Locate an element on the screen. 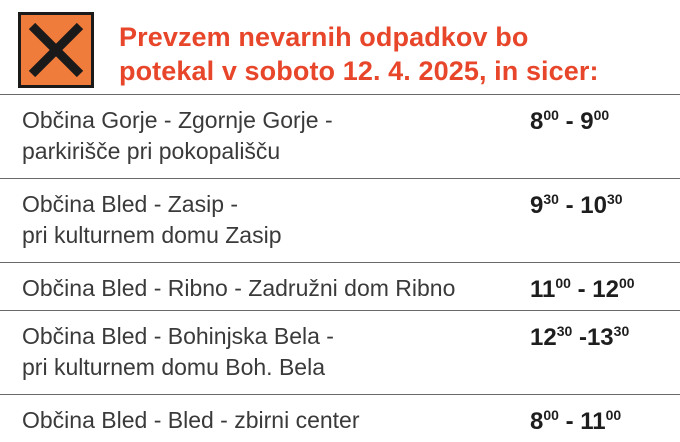  time-range: 800 - 1100 is located at coordinates (575, 421).